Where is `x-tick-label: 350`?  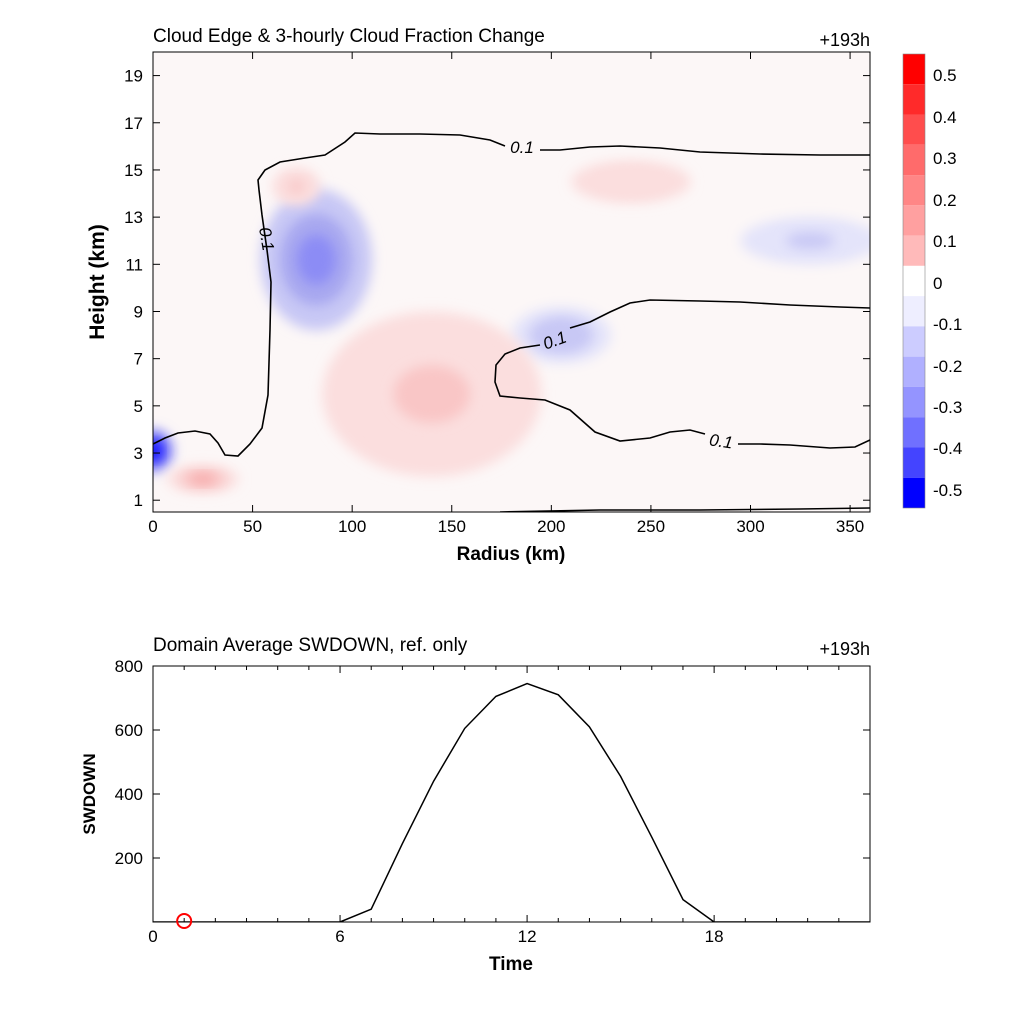
x-tick-label: 350 is located at coordinates (850, 526).